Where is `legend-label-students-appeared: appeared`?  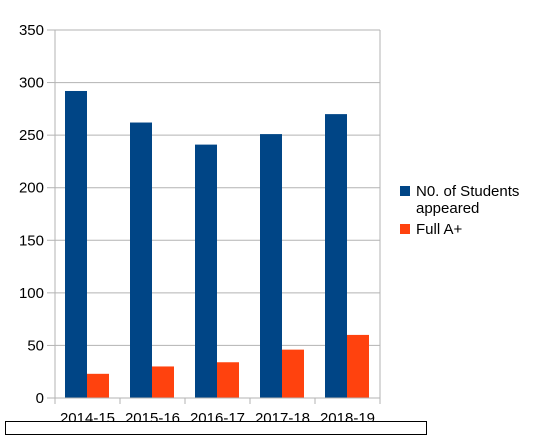 legend-label-students-appeared: appeared is located at coordinates (447, 208).